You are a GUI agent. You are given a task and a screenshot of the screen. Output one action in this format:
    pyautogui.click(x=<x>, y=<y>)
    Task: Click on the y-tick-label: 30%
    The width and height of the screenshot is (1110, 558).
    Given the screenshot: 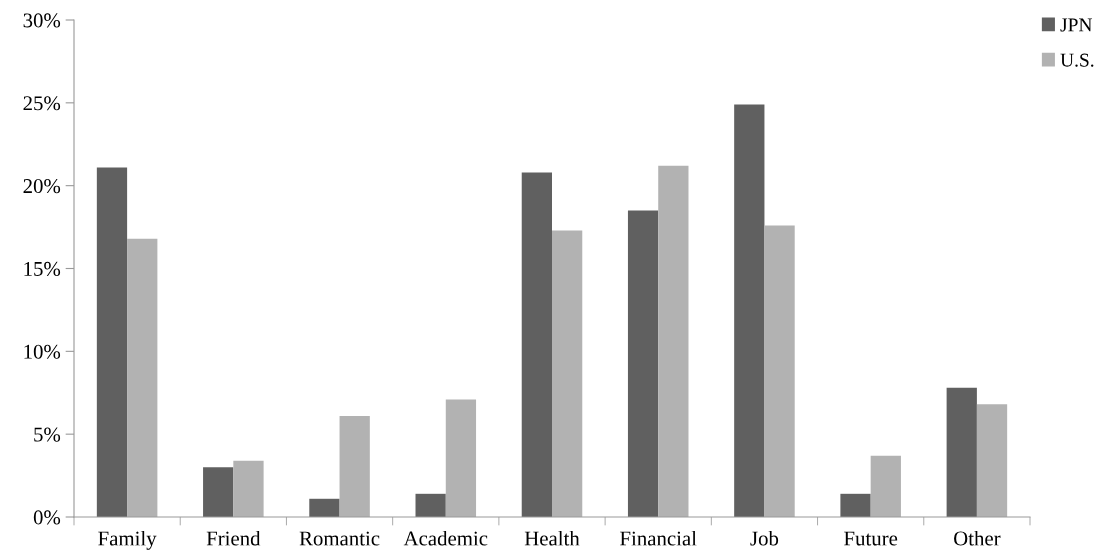 What is the action you would take?
    pyautogui.click(x=42, y=20)
    